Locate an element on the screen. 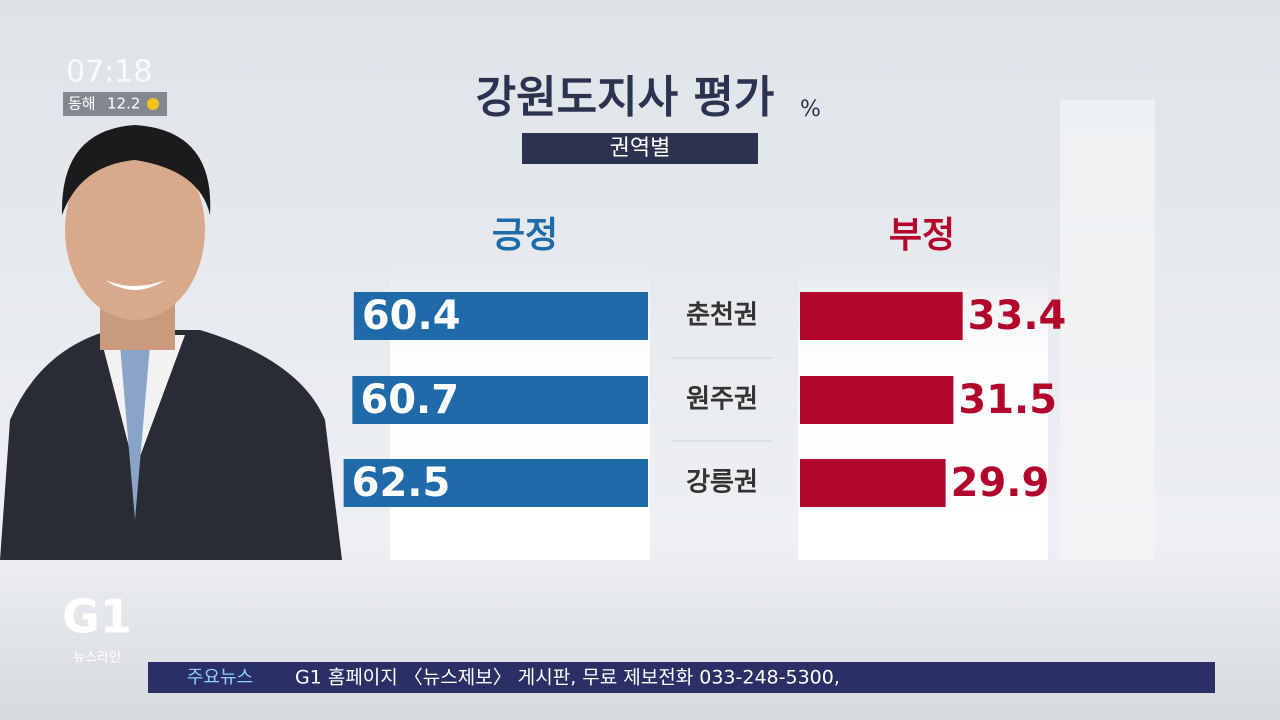 Image resolution: width=1280 pixels, height=720 pixels. unit: % is located at coordinates (810, 109).